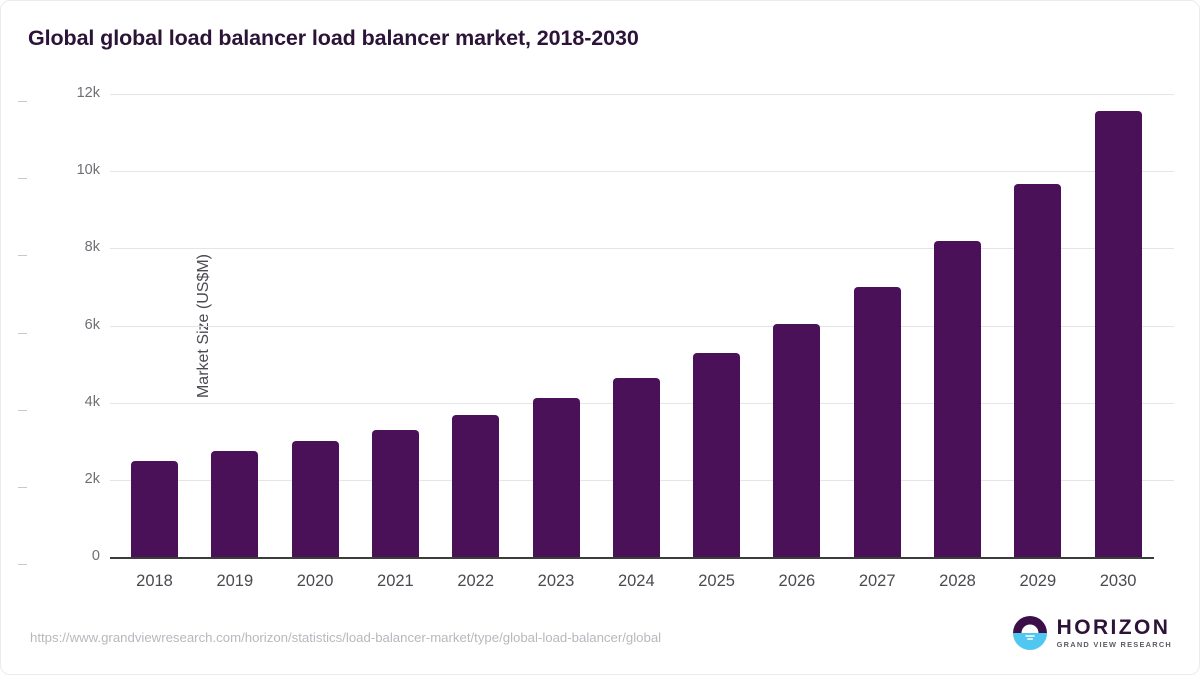 The width and height of the screenshot is (1200, 675). What do you see at coordinates (556, 581) in the screenshot?
I see `x-tick-label-2023: 2023` at bounding box center [556, 581].